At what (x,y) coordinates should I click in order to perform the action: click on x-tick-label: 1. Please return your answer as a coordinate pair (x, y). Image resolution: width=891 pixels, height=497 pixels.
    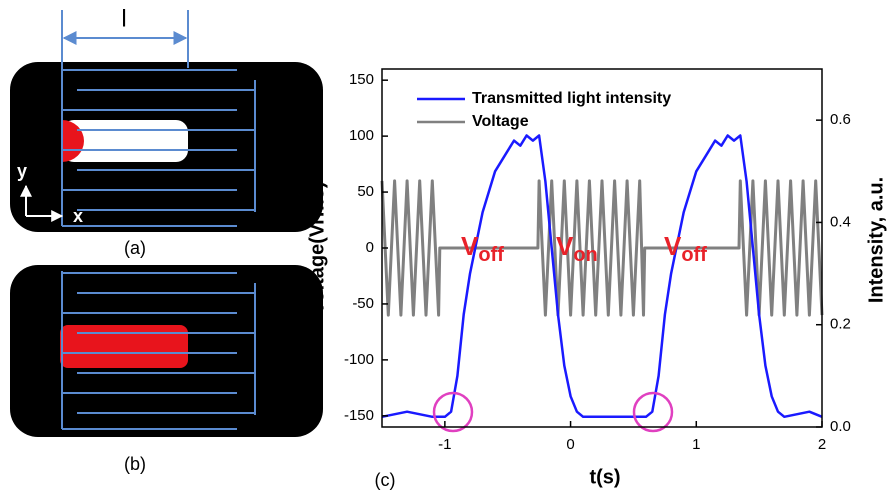
    Looking at the image, I should click on (696, 444).